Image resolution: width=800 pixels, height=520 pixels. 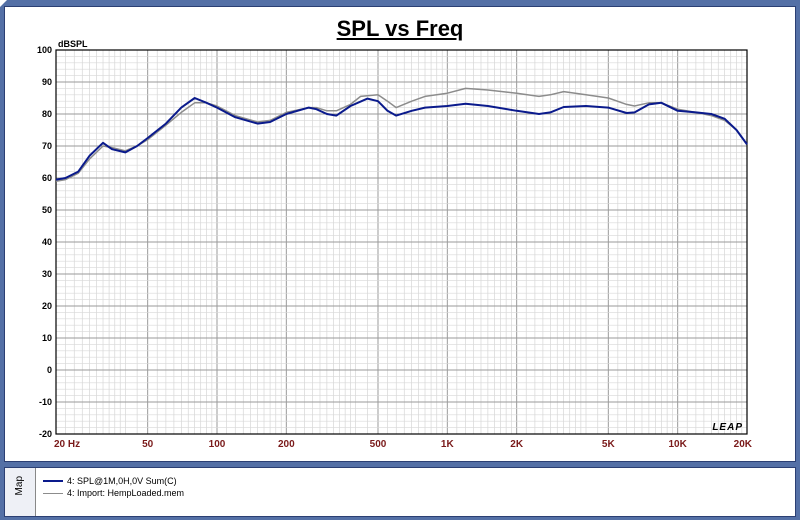 I want to click on mouse-cursor-icon, so click(x=3, y=3).